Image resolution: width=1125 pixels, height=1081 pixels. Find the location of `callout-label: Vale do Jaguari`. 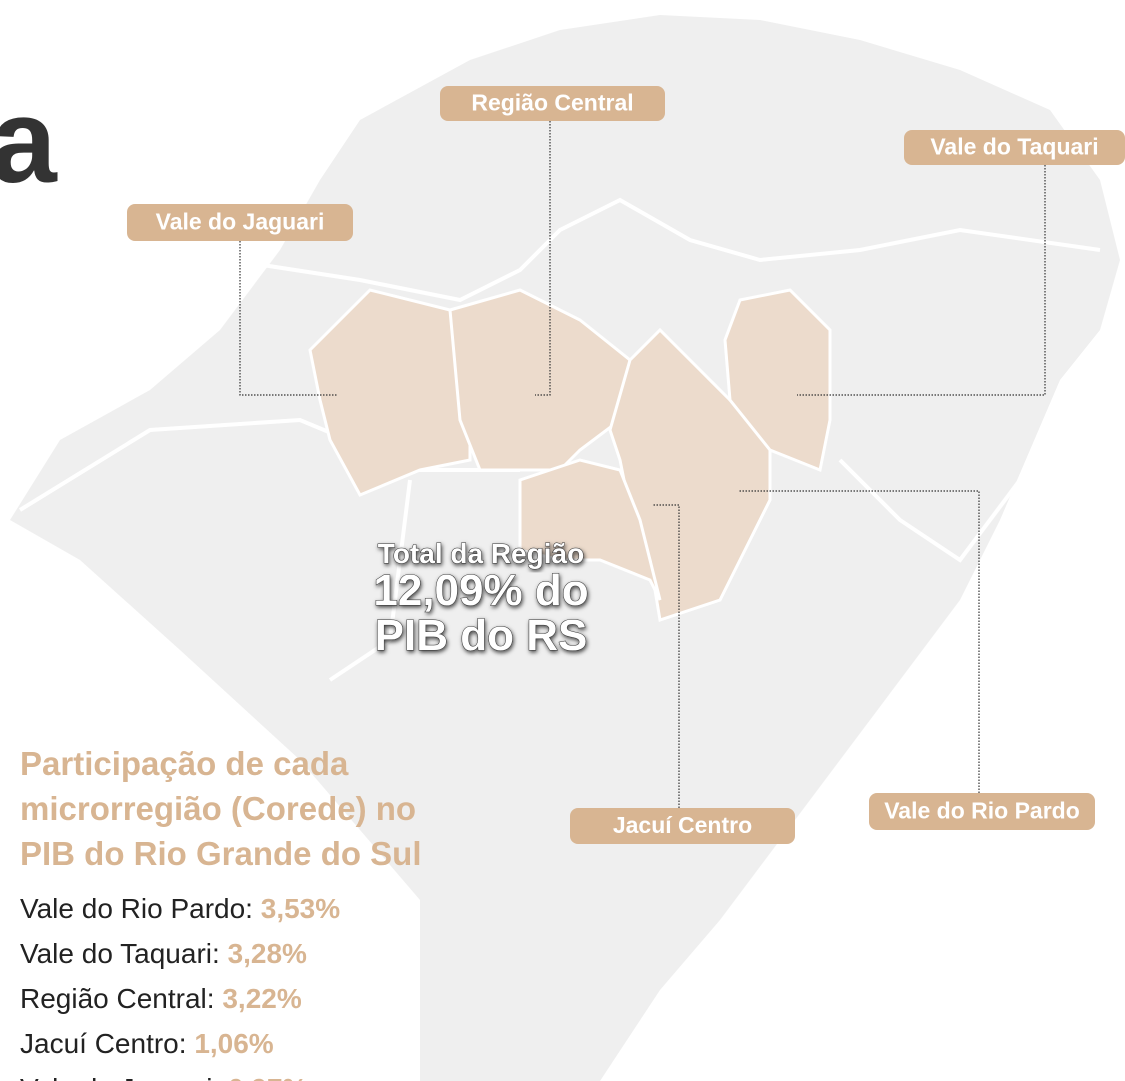

callout-label: Vale do Jaguari is located at coordinates (240, 222).